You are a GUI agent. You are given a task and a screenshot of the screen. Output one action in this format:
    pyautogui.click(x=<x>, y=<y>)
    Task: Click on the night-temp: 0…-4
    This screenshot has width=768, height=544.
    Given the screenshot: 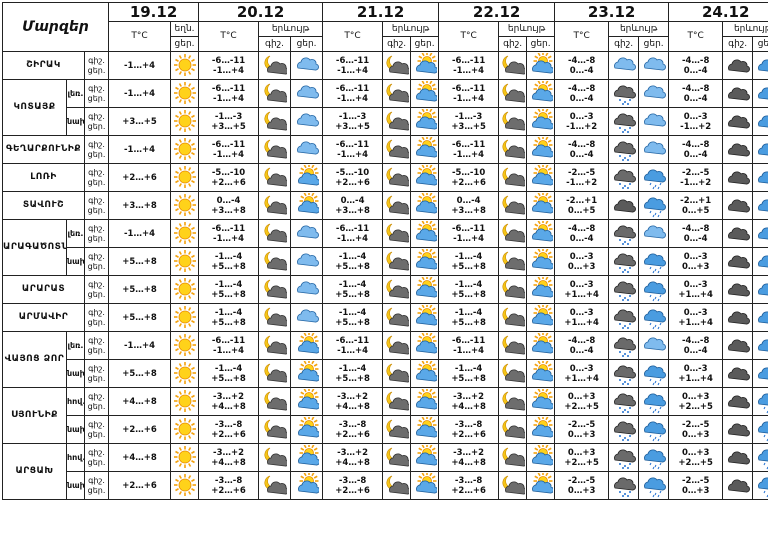 What is the action you would take?
    pyautogui.click(x=468, y=201)
    